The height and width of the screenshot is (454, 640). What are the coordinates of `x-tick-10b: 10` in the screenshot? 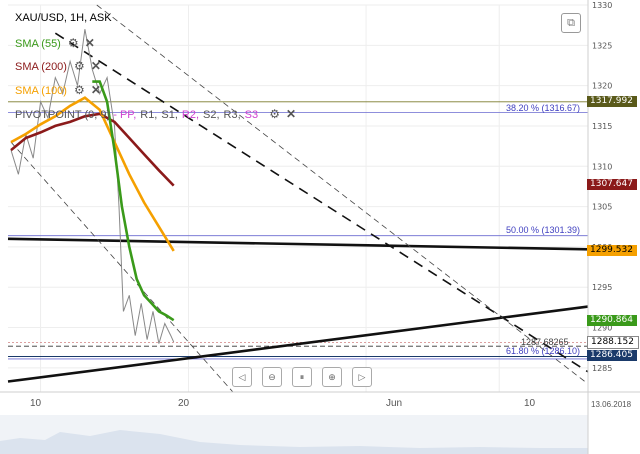 It's located at (530, 403).